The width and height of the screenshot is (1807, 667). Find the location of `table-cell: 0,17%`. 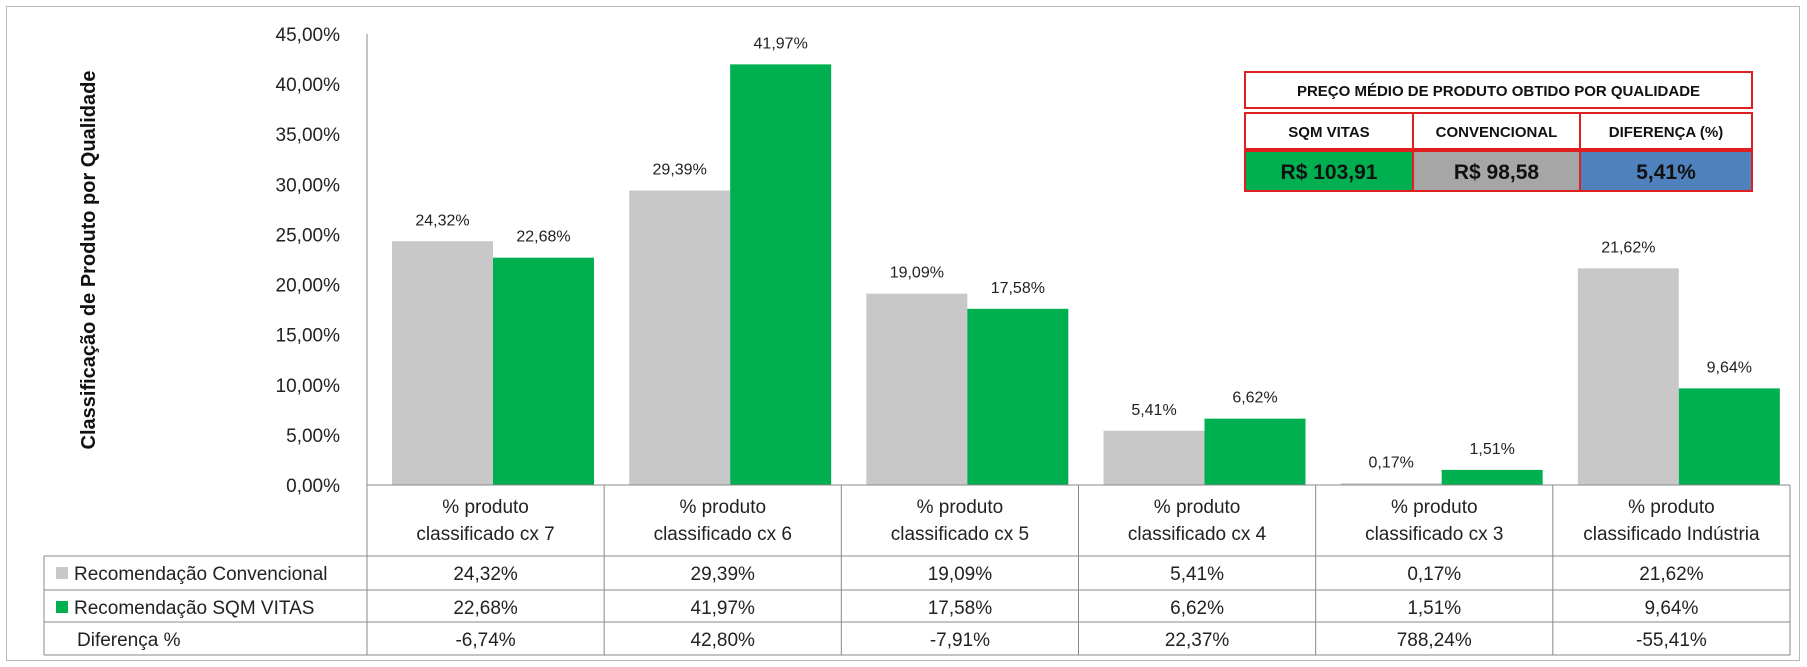

table-cell: 0,17% is located at coordinates (1434, 574).